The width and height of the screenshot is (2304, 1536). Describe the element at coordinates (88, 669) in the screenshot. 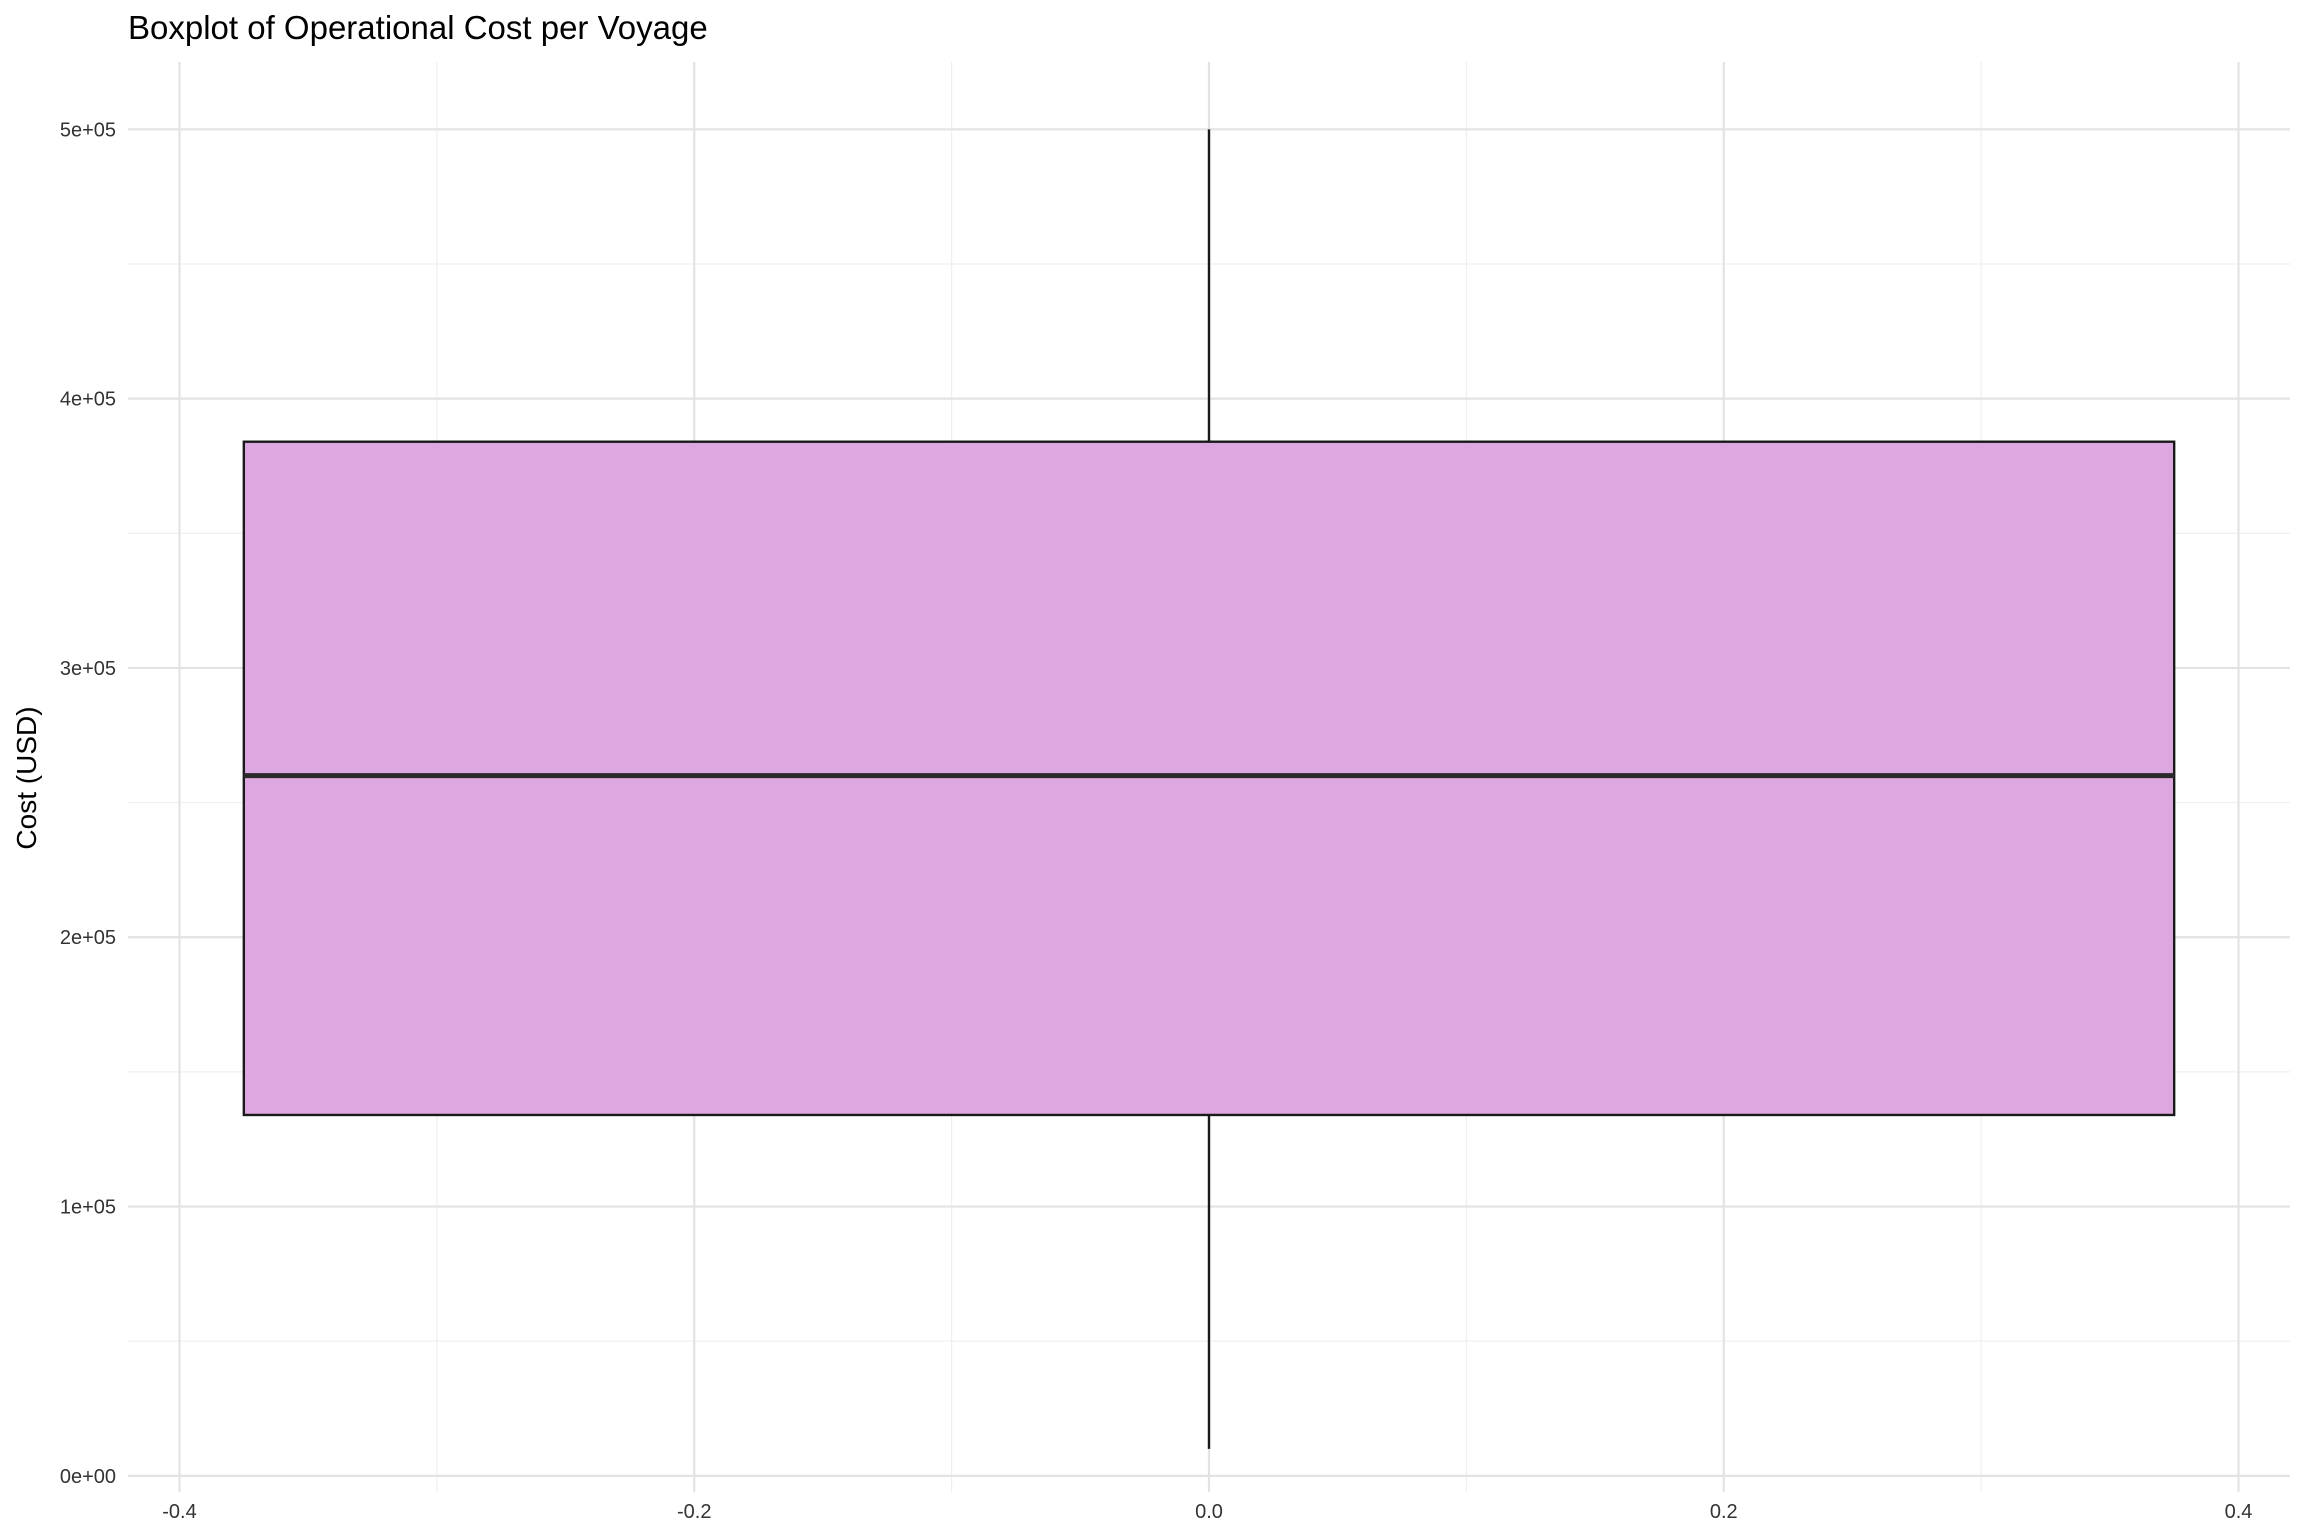

I see `y-tick-label: 3e+05` at that location.